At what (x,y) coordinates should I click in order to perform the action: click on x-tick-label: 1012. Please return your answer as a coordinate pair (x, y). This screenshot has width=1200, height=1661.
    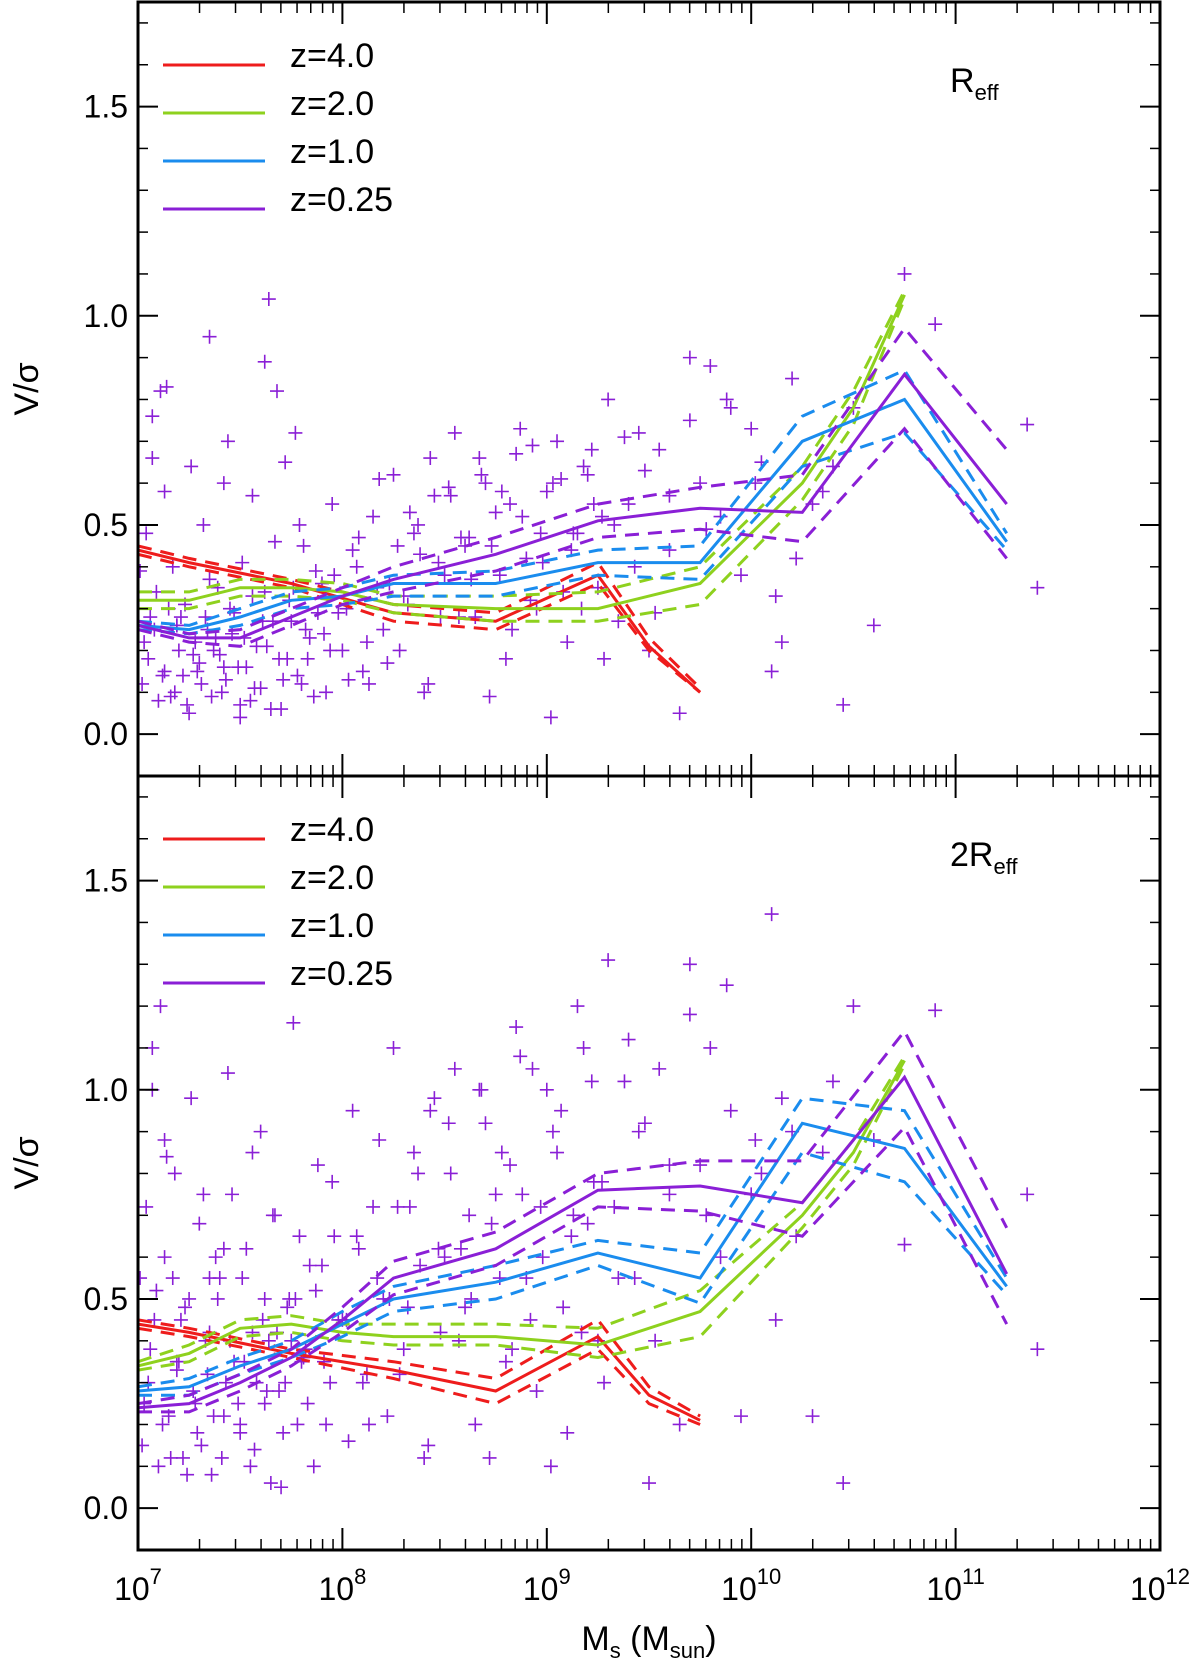
    Looking at the image, I should click on (1160, 1585).